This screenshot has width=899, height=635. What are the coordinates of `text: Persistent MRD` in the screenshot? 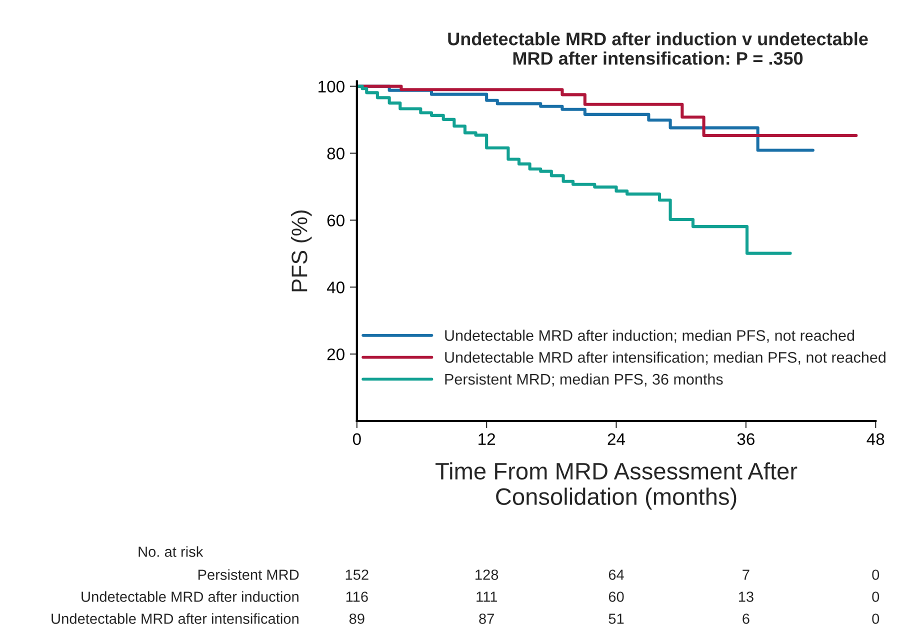 It's located at (248, 574).